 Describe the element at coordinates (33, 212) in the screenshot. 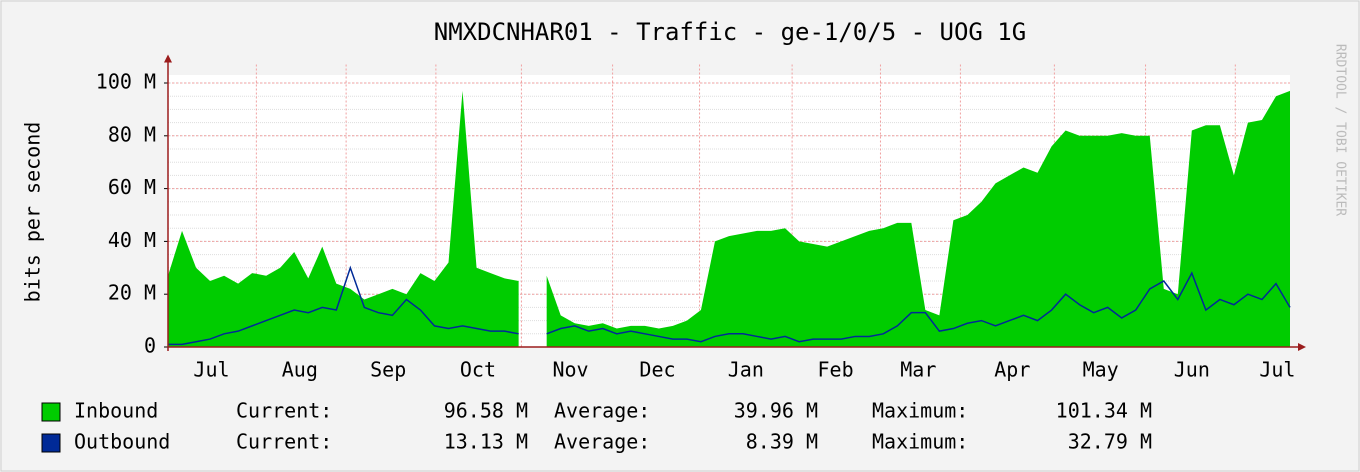

I see `y-axis-label: bits per second` at that location.